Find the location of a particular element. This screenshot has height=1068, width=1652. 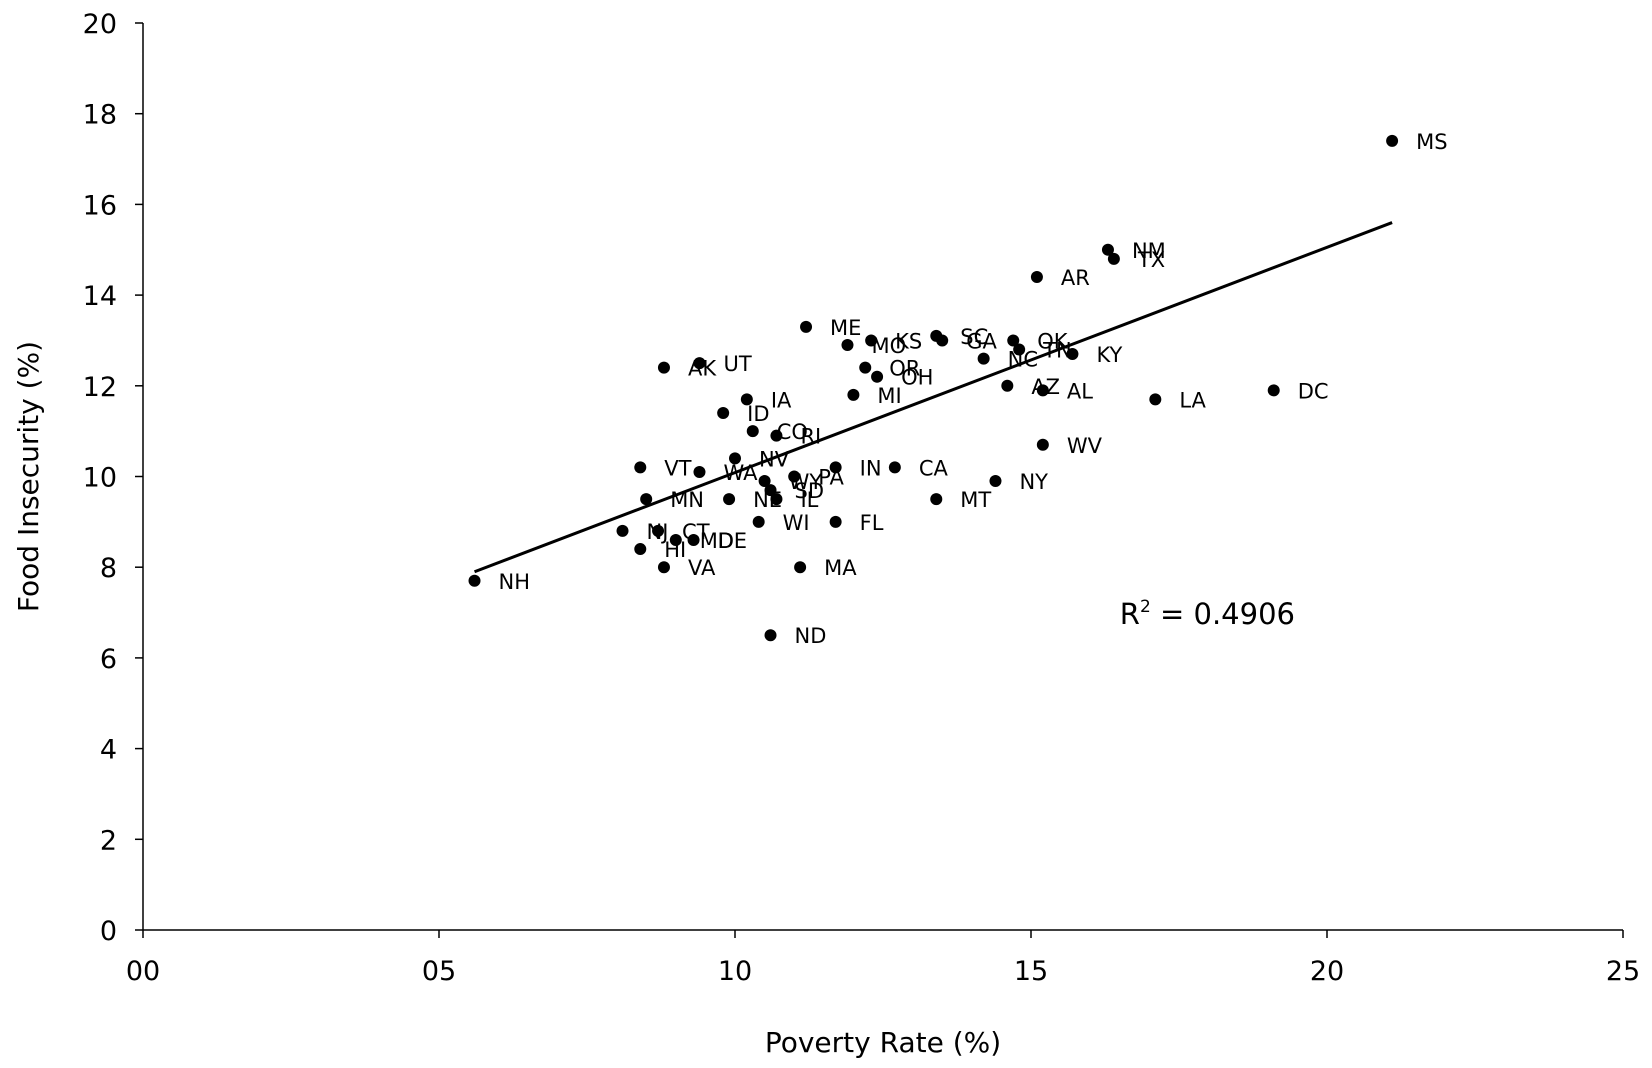

r-squared-annotation: R2 = 0.4906 is located at coordinates (1207, 614).